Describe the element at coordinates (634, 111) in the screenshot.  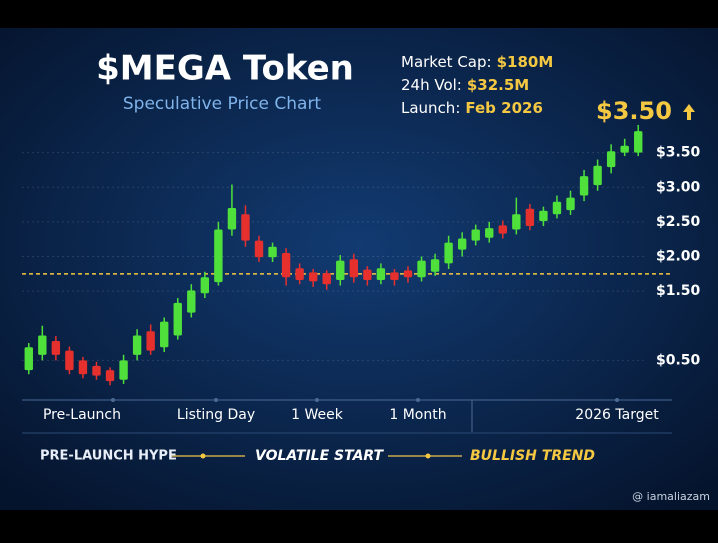
I see `price-annotation: $3.50` at that location.